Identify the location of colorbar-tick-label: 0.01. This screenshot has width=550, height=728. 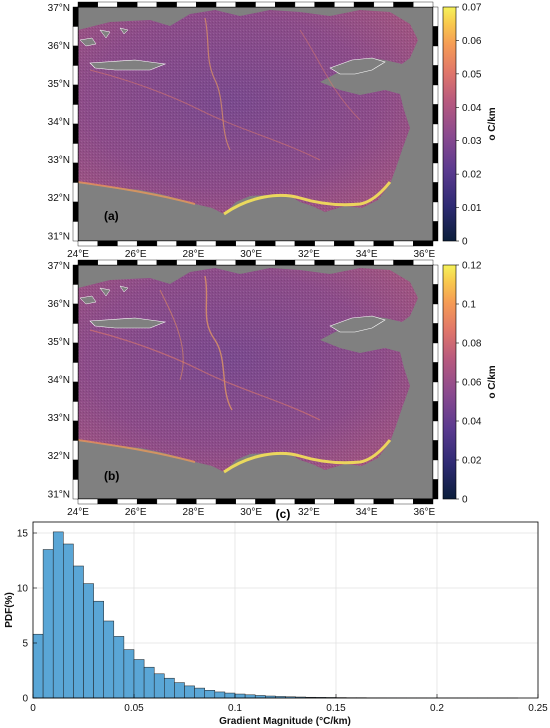
(472, 208).